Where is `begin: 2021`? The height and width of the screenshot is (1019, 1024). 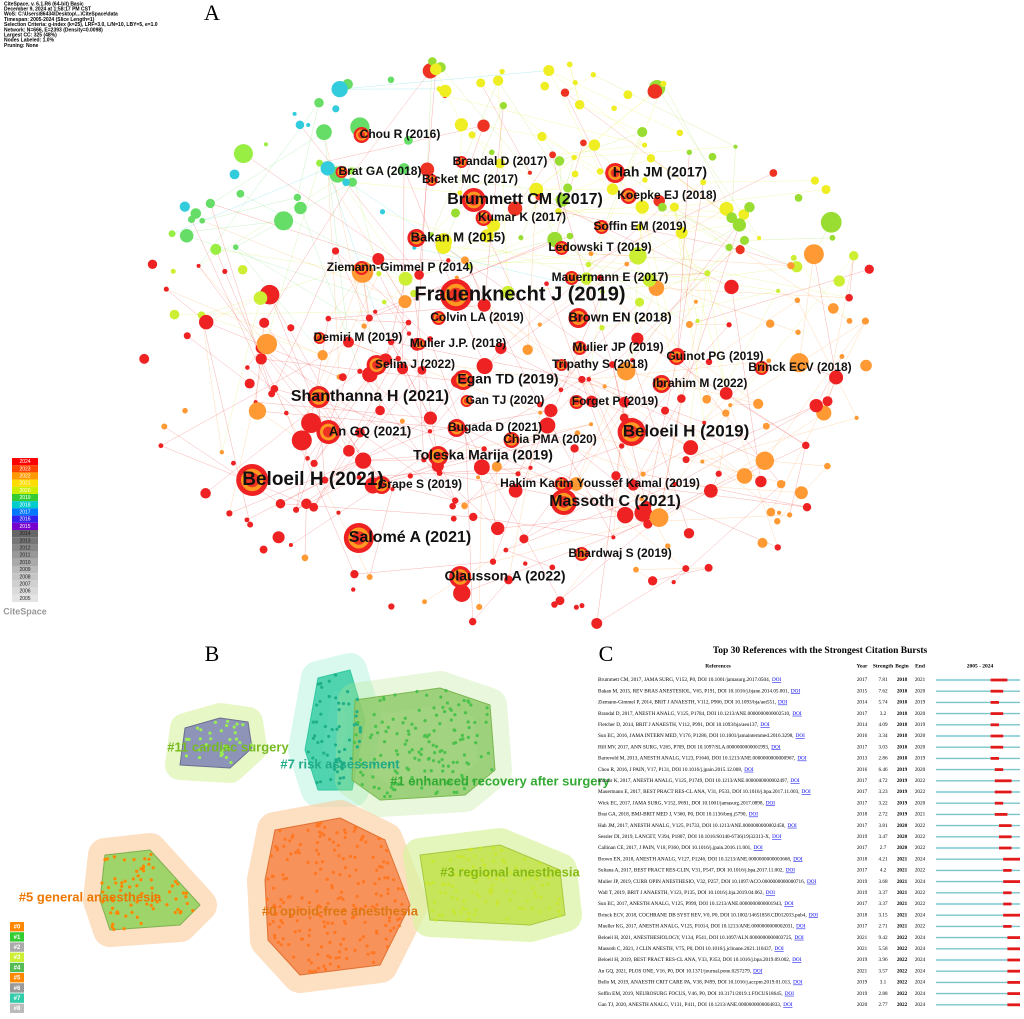 begin: 2021 is located at coordinates (902, 893).